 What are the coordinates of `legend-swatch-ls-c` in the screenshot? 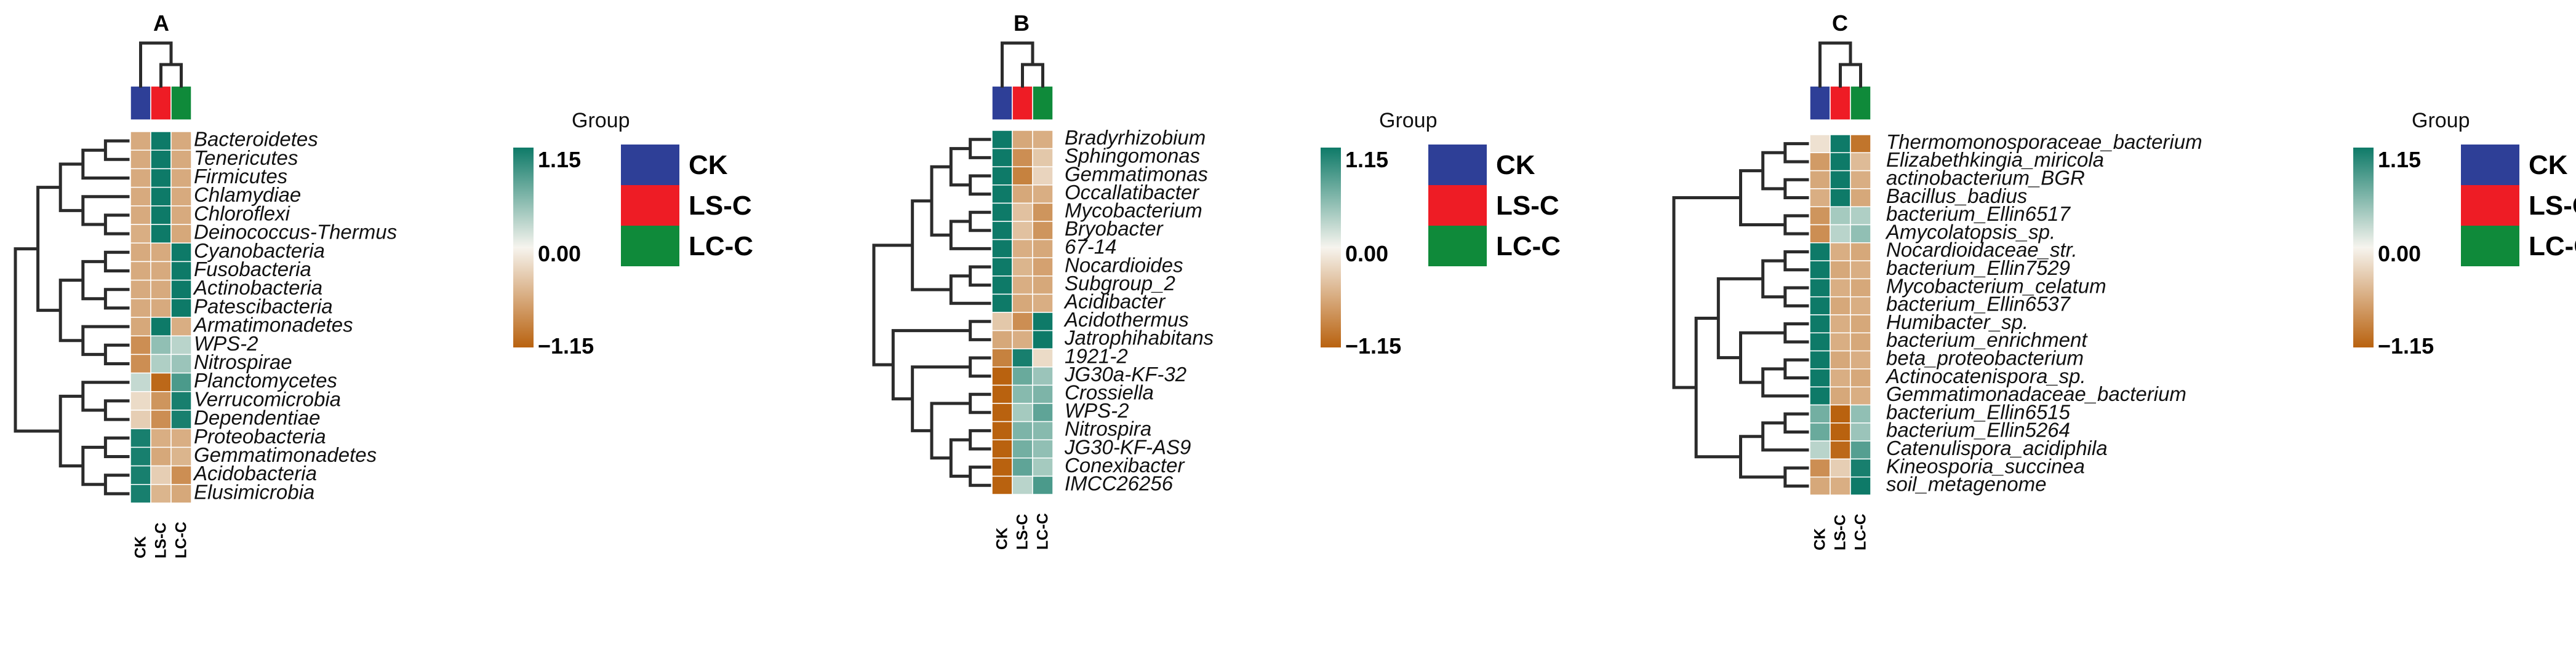 It's located at (2490, 205).